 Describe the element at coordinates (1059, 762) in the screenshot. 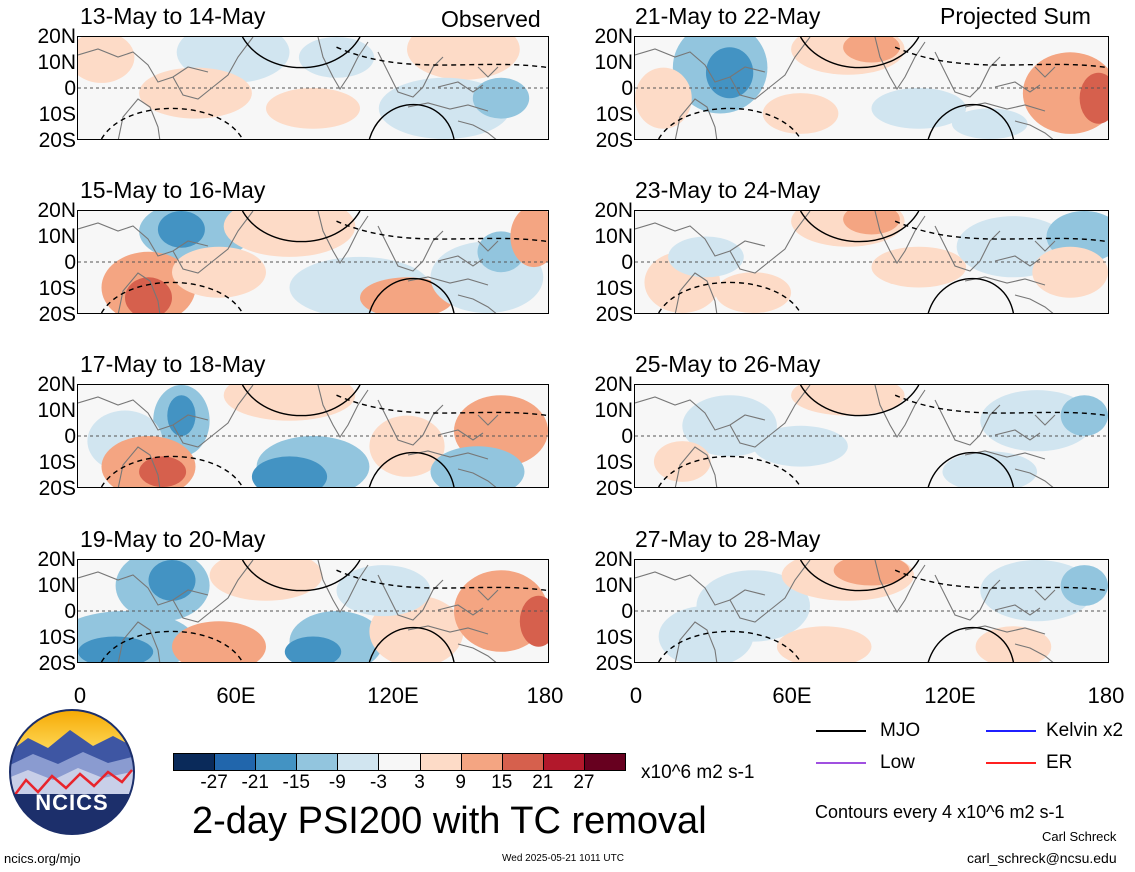

I see `legend-er: ER` at that location.